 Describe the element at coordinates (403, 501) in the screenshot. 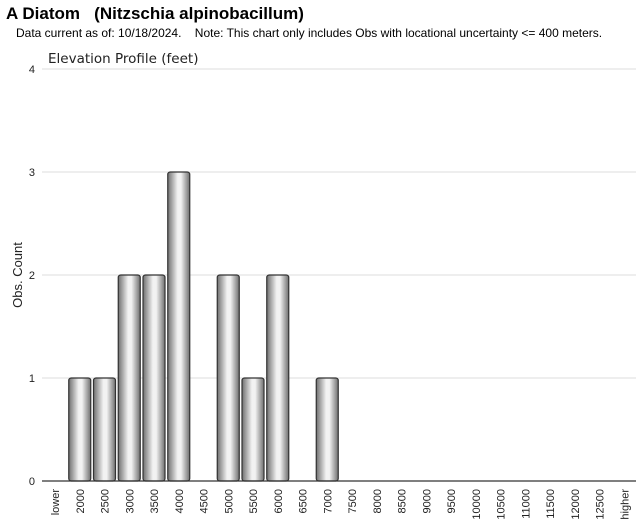

I see `x-tick-label: 8500` at that location.